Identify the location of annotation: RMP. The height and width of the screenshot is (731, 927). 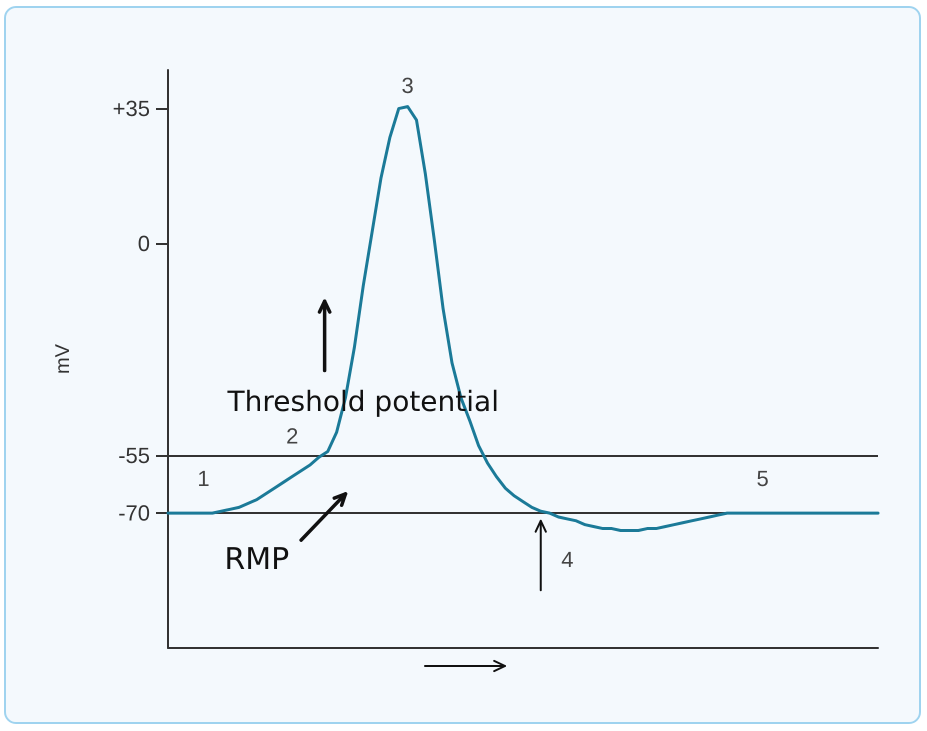
(257, 559).